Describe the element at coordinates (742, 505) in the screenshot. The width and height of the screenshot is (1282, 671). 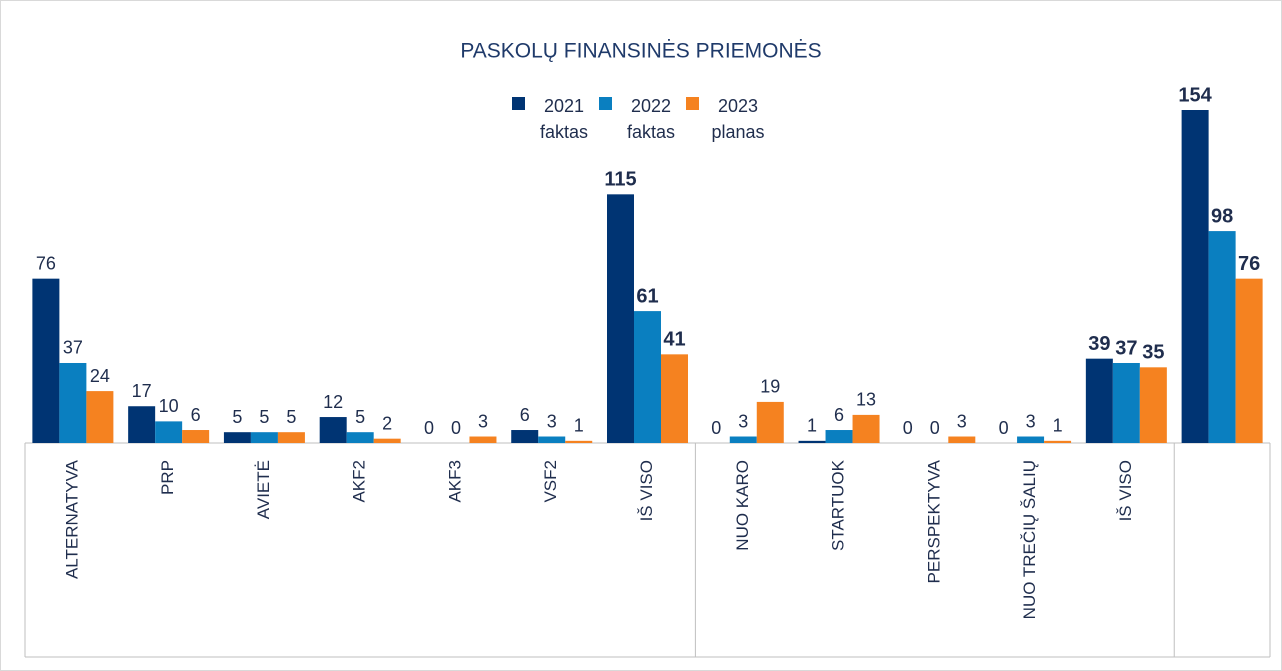
I see `x-tick-label: NUO KARO` at that location.